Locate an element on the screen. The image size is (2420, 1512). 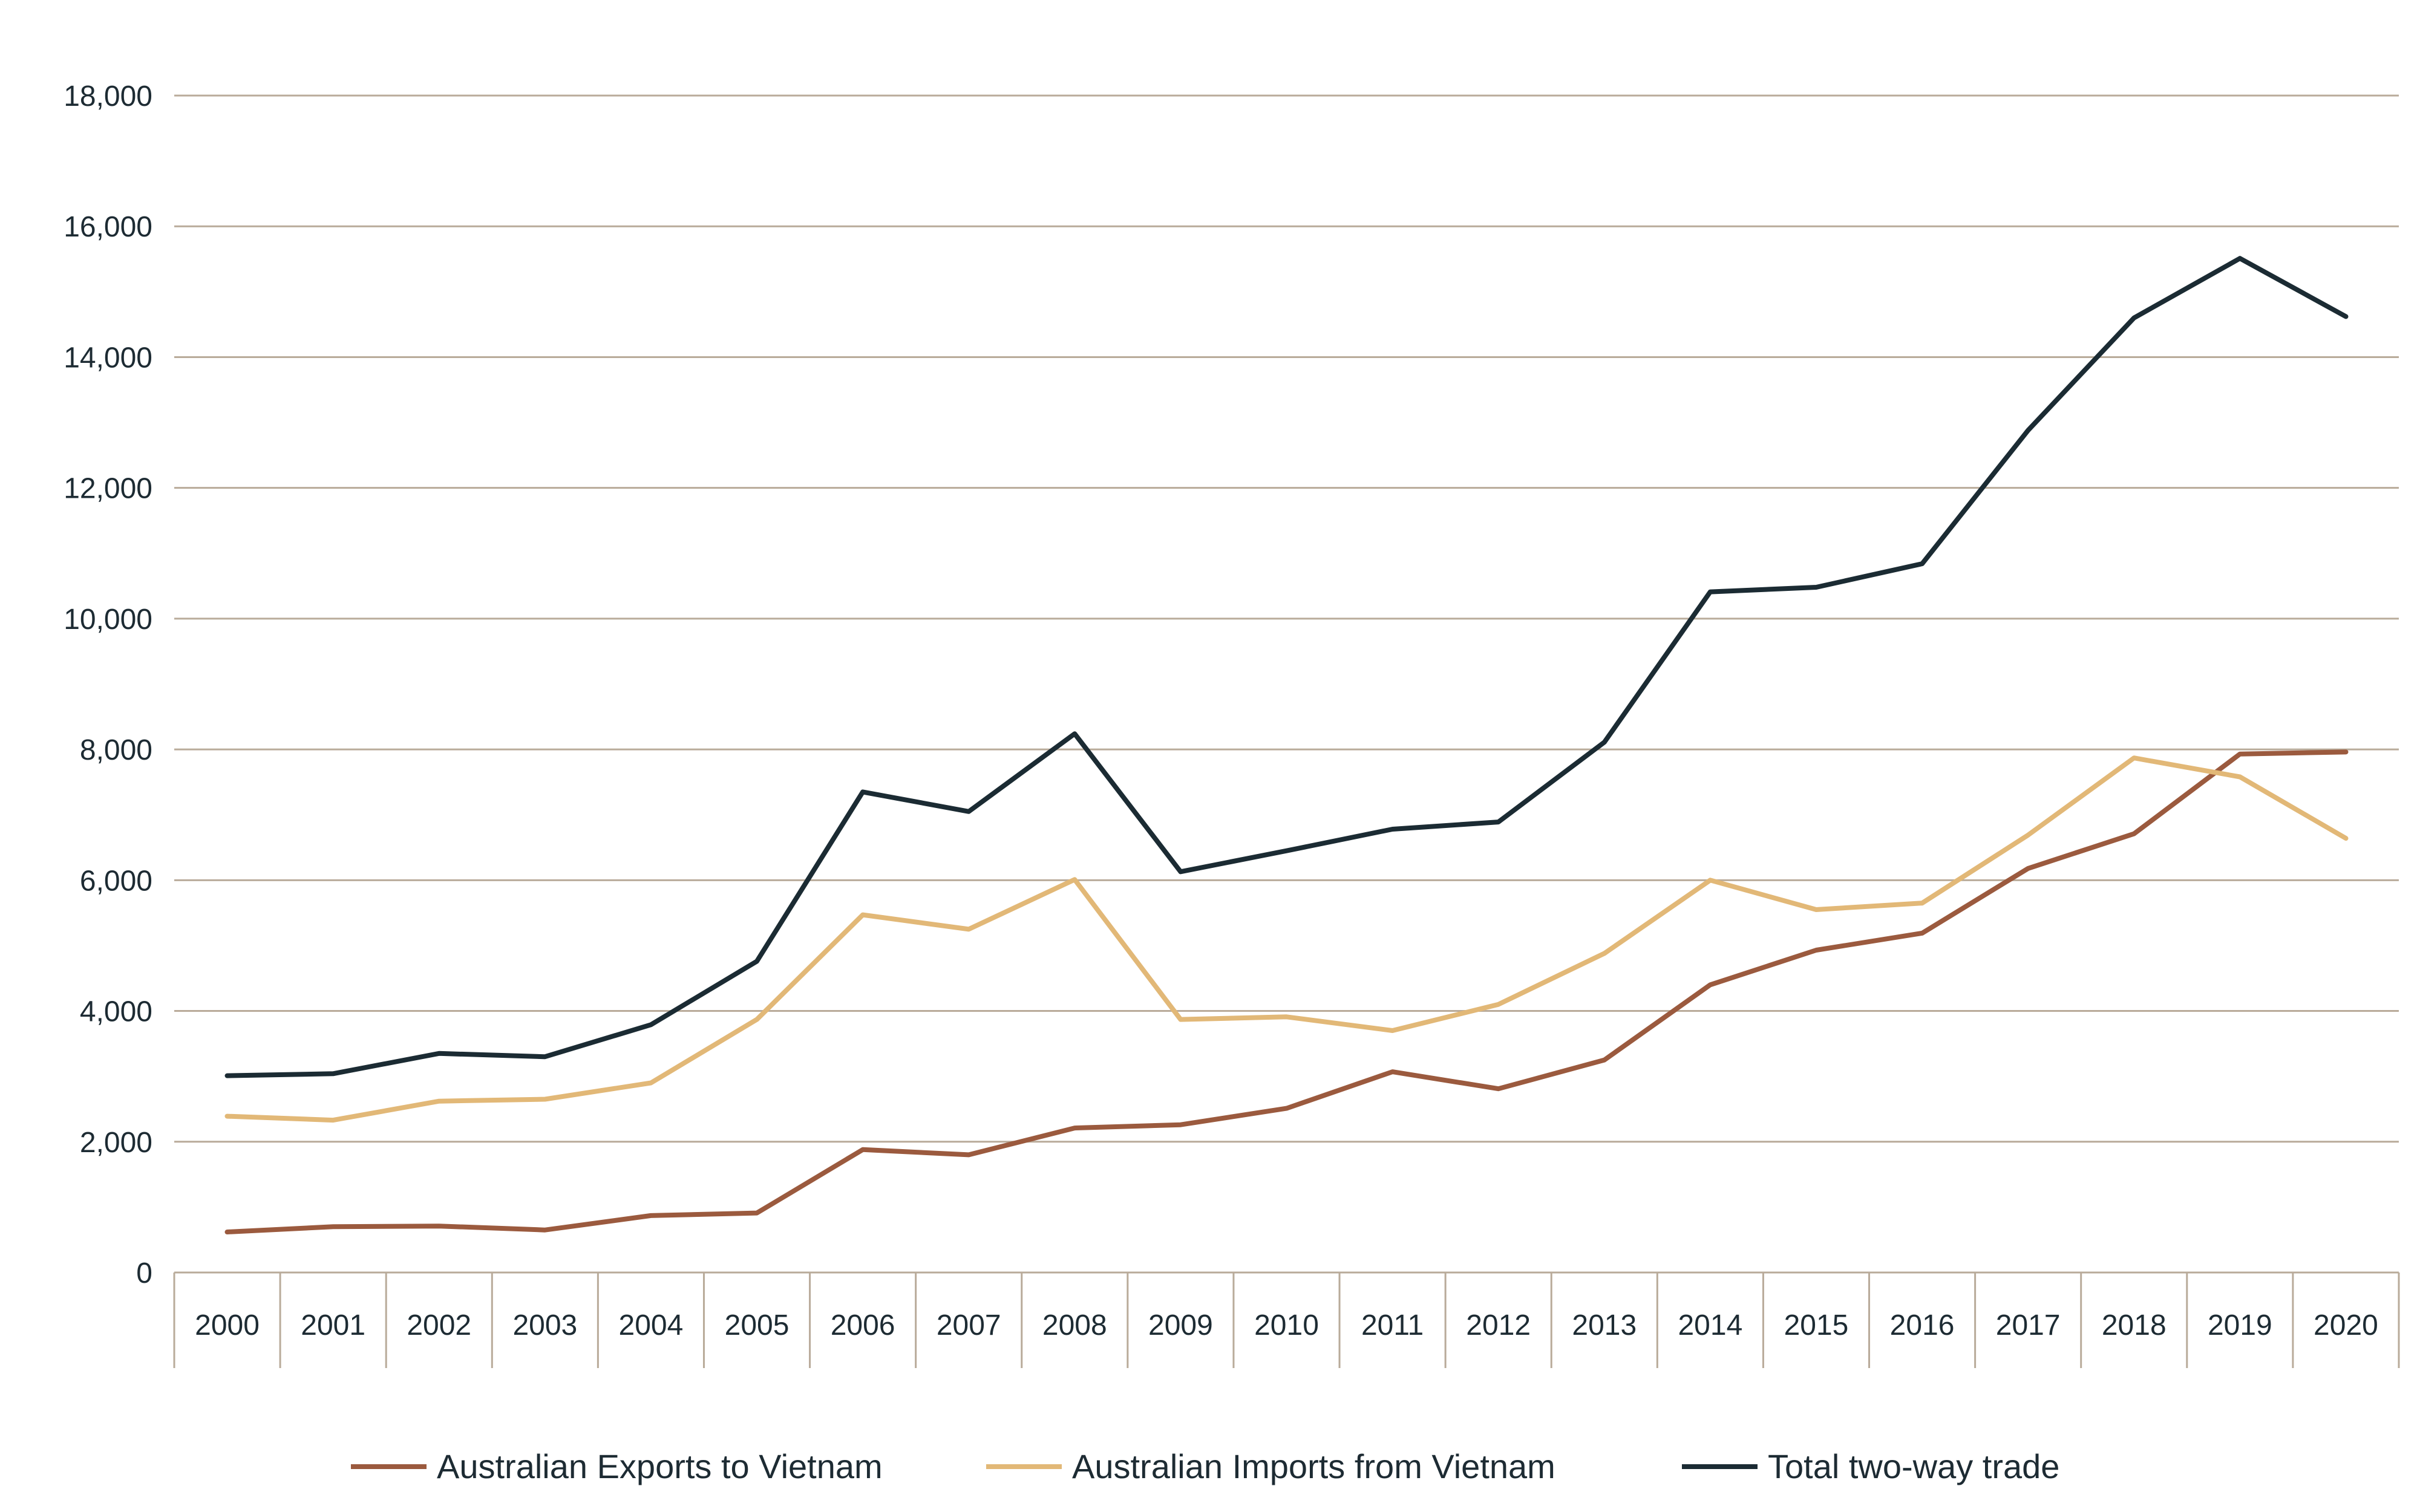
x-tick-label: 2012 is located at coordinates (1498, 1325).